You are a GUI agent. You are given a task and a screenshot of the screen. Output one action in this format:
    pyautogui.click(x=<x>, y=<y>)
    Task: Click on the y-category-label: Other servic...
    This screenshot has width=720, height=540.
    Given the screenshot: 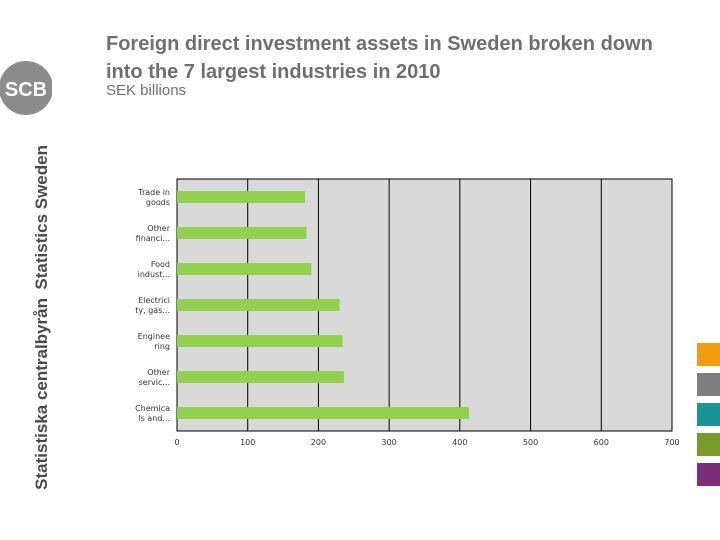 What is the action you would take?
    pyautogui.click(x=155, y=377)
    